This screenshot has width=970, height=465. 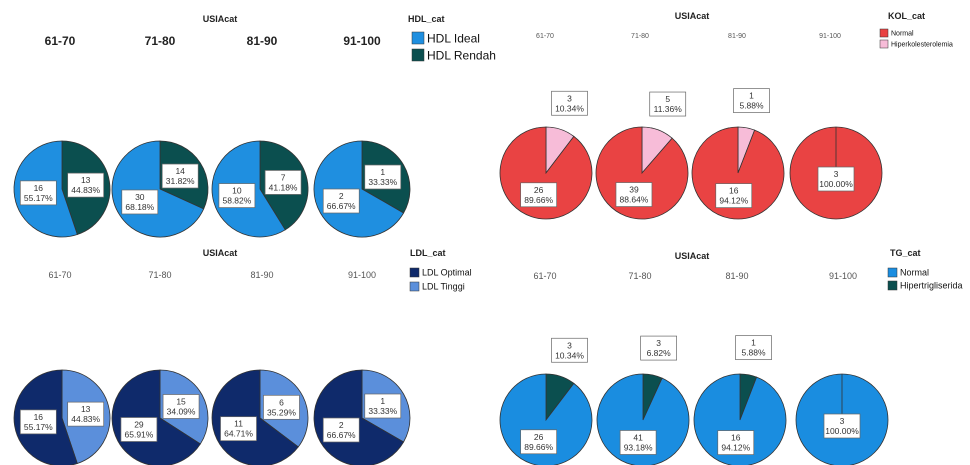 I want to click on data-label-count: 5, so click(x=667, y=99).